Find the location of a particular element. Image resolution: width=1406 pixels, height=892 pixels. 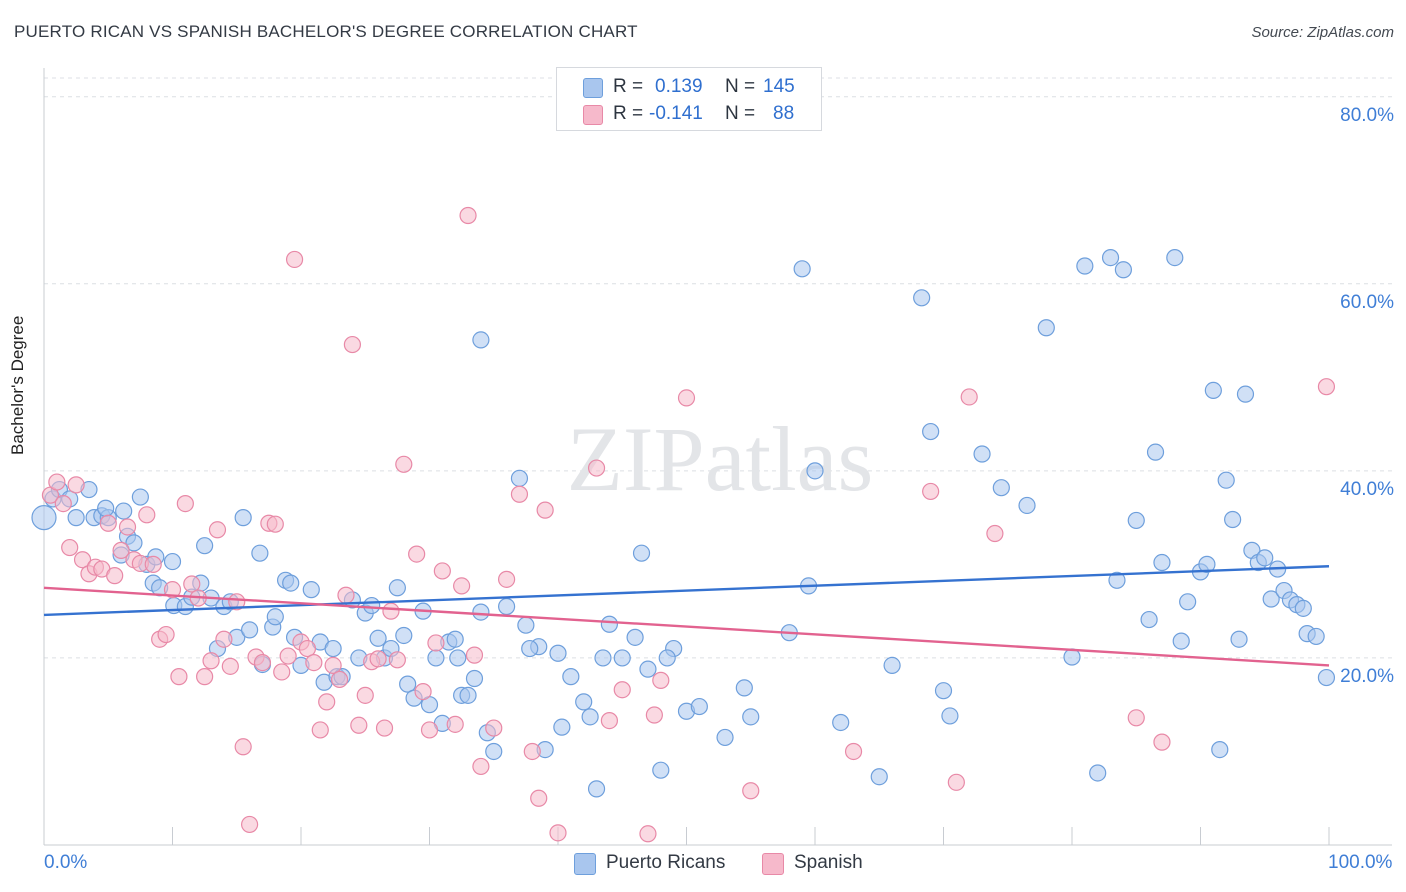

stats-legend: R = 0.139 N = 145 R = -0.141 N = 88 is located at coordinates (689, 99).